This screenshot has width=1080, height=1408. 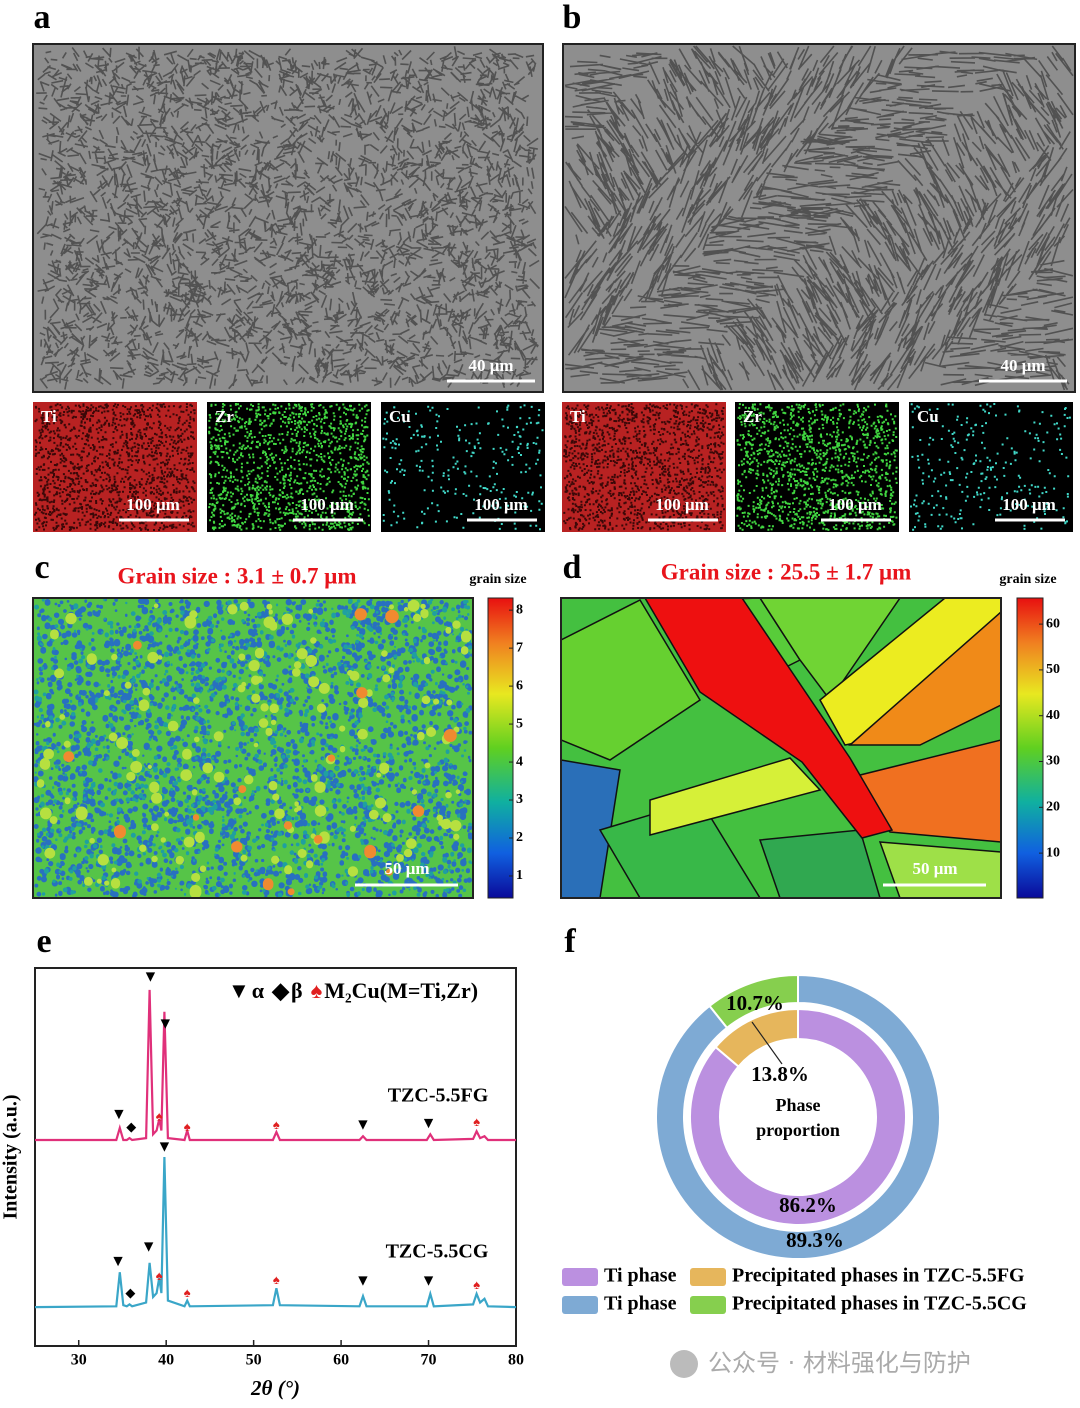 I want to click on legend-label: Precipitated phases in TZC-5.5CG, so click(x=879, y=1304).